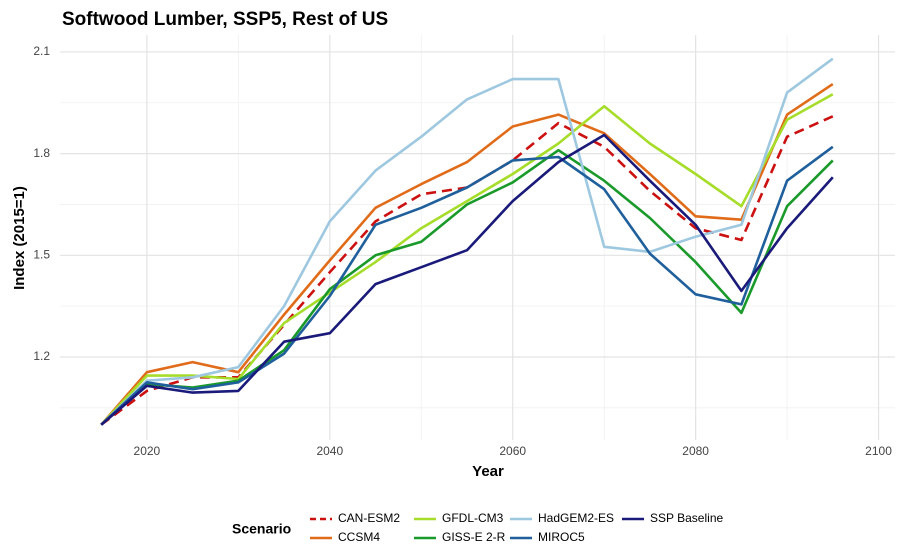 Image resolution: width=907 pixels, height=547 pixels. I want to click on legend-label: GFDL-CM3, so click(473, 518).